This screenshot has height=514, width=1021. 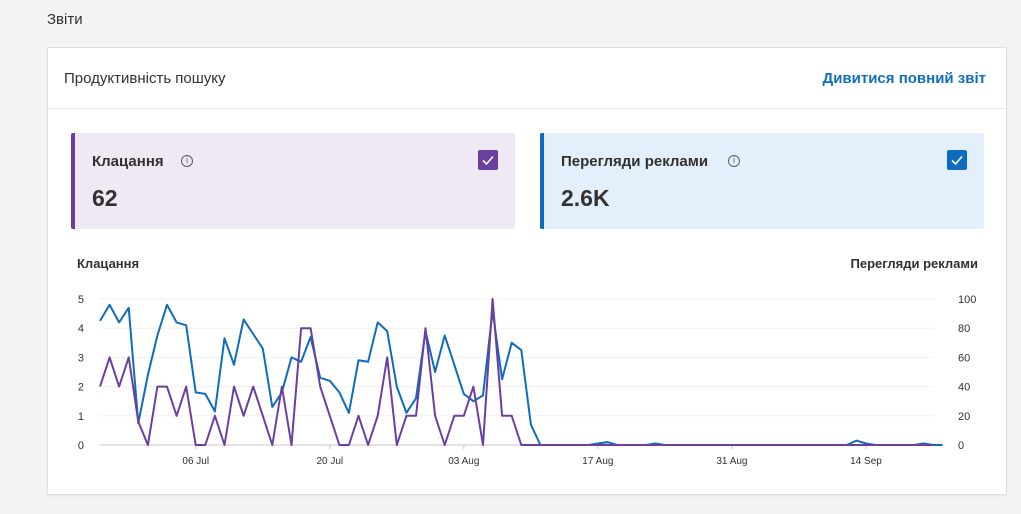 What do you see at coordinates (762, 181) in the screenshot?
I see `ad-views-metric-tile: Перегляди реклами i 2.6K` at bounding box center [762, 181].